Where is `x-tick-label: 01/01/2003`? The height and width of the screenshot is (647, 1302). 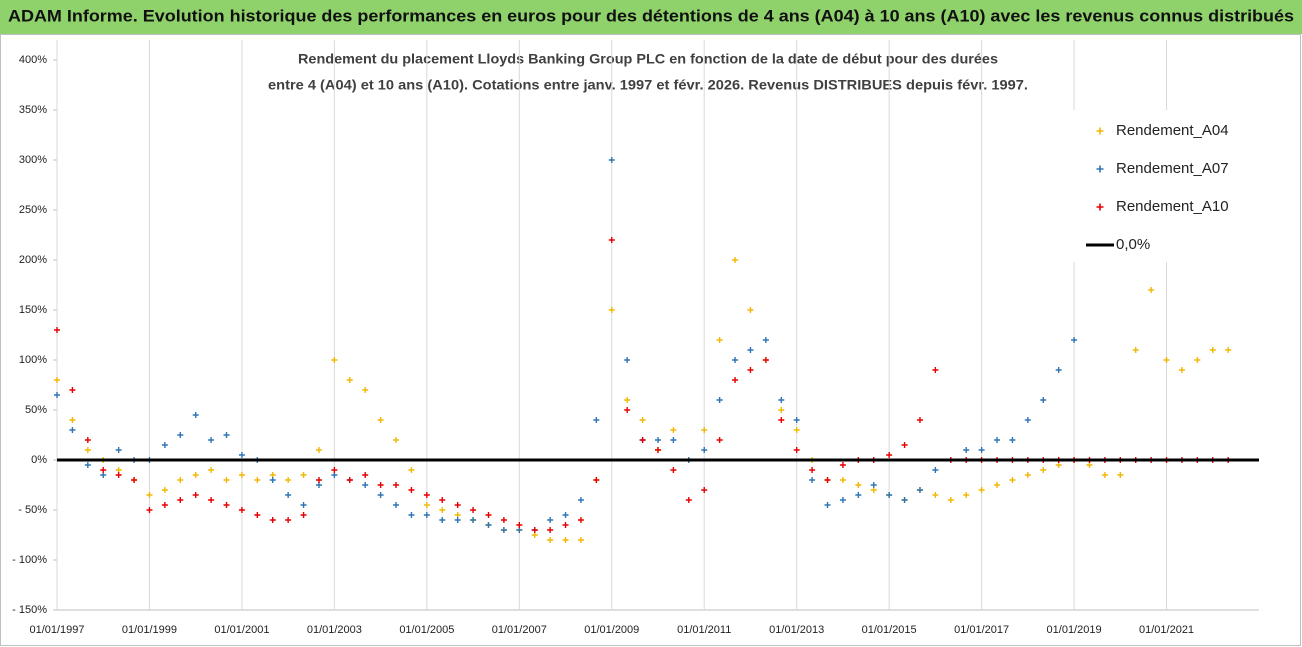
x-tick-label: 01/01/2003 is located at coordinates (334, 630).